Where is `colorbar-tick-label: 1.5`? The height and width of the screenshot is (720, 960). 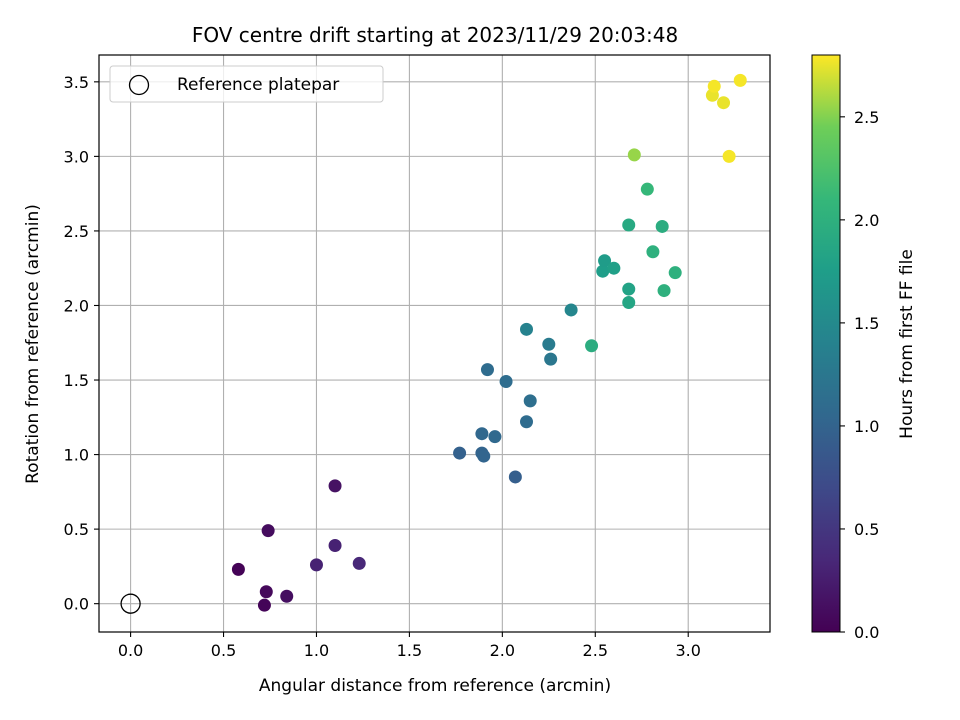 colorbar-tick-label: 1.5 is located at coordinates (866, 323).